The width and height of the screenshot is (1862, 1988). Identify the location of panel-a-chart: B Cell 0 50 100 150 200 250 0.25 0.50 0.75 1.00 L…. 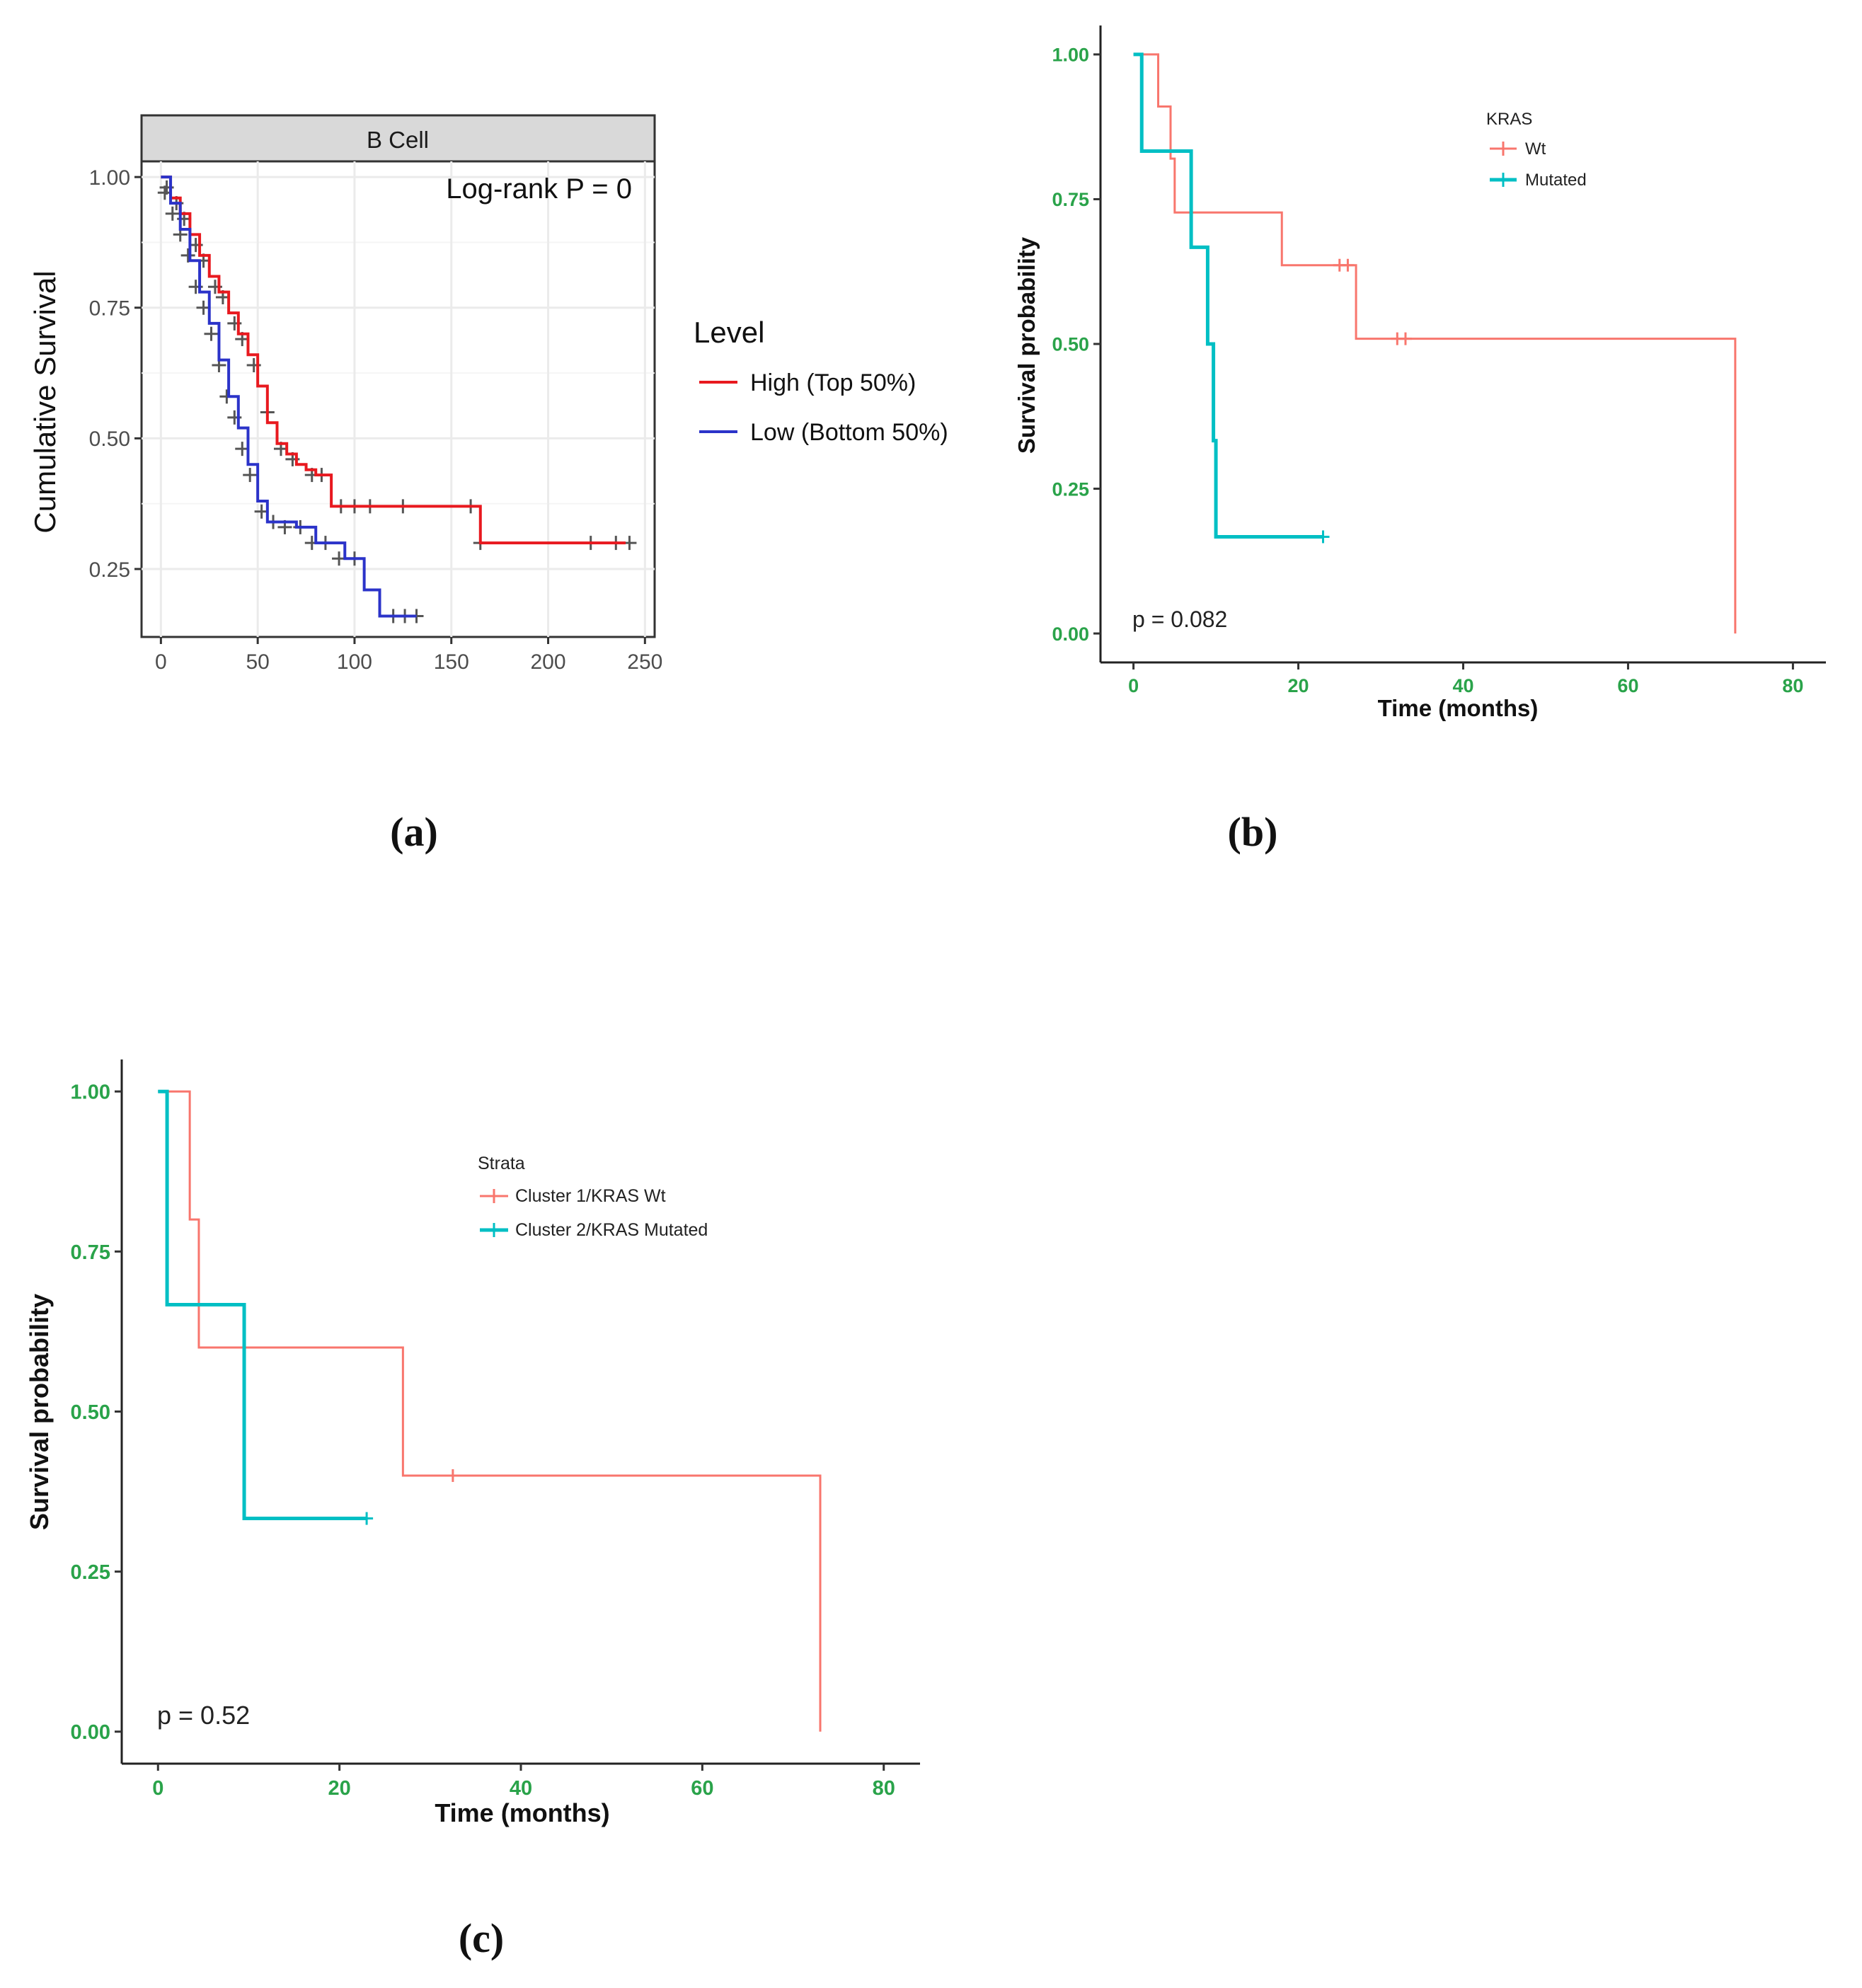
(488, 394).